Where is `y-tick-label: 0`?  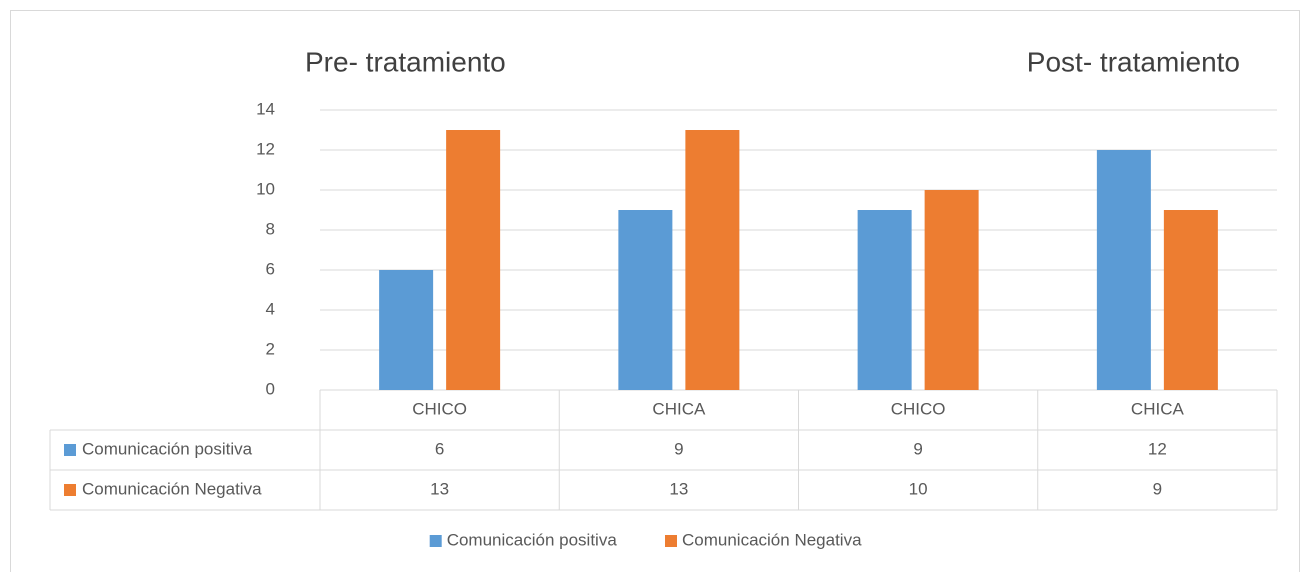 y-tick-label: 0 is located at coordinates (270, 388).